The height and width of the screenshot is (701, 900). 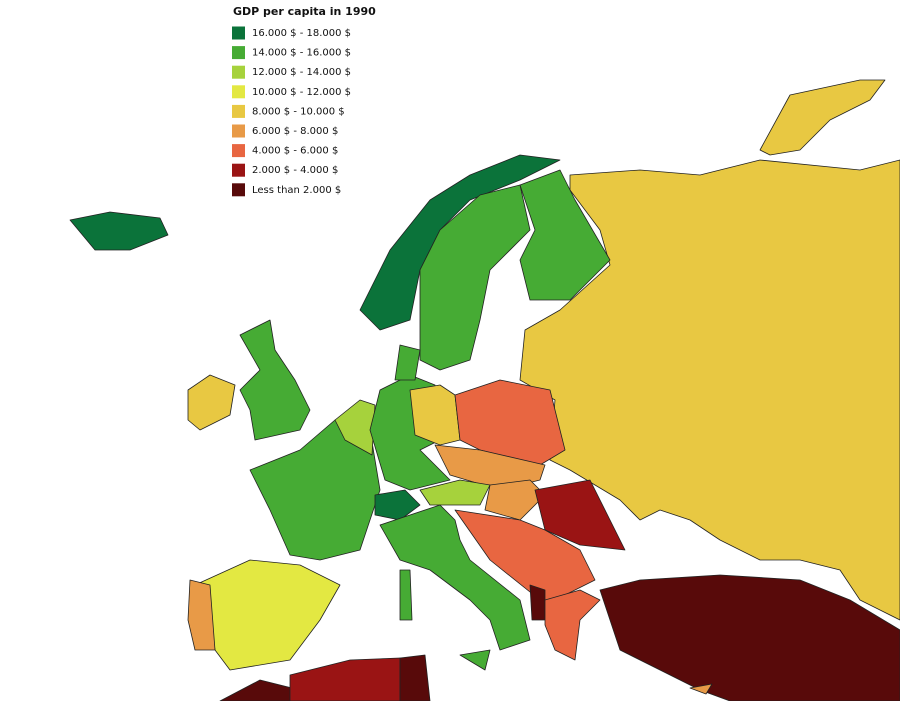 What do you see at coordinates (565, 235) in the screenshot?
I see `finland` at bounding box center [565, 235].